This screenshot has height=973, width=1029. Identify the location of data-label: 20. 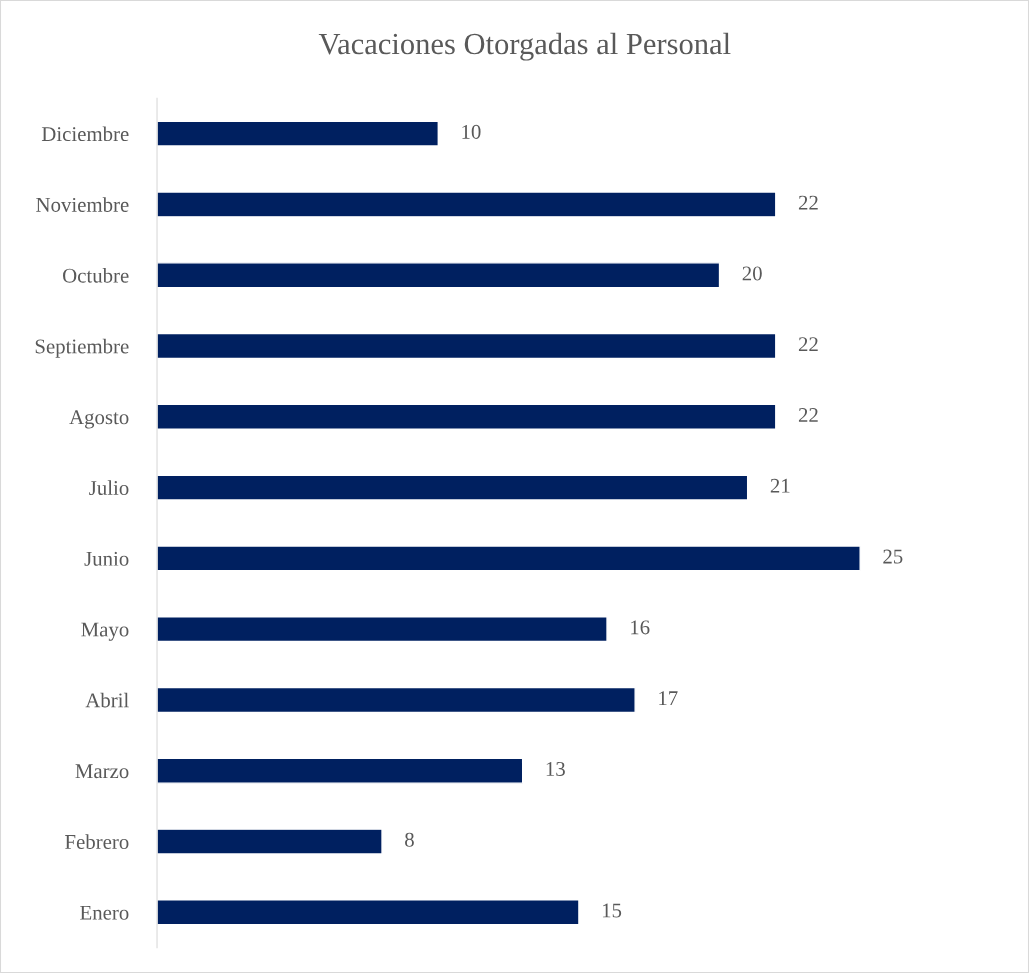
(752, 273).